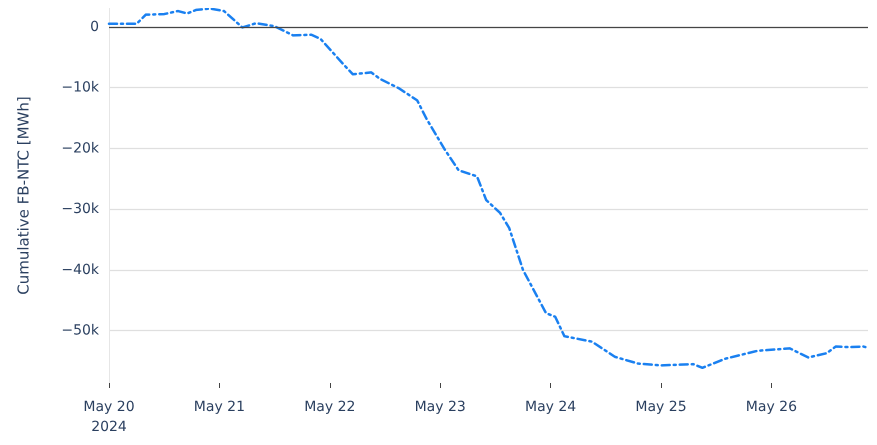  I want to click on x-tick-label: May 20 2024, so click(109, 417).